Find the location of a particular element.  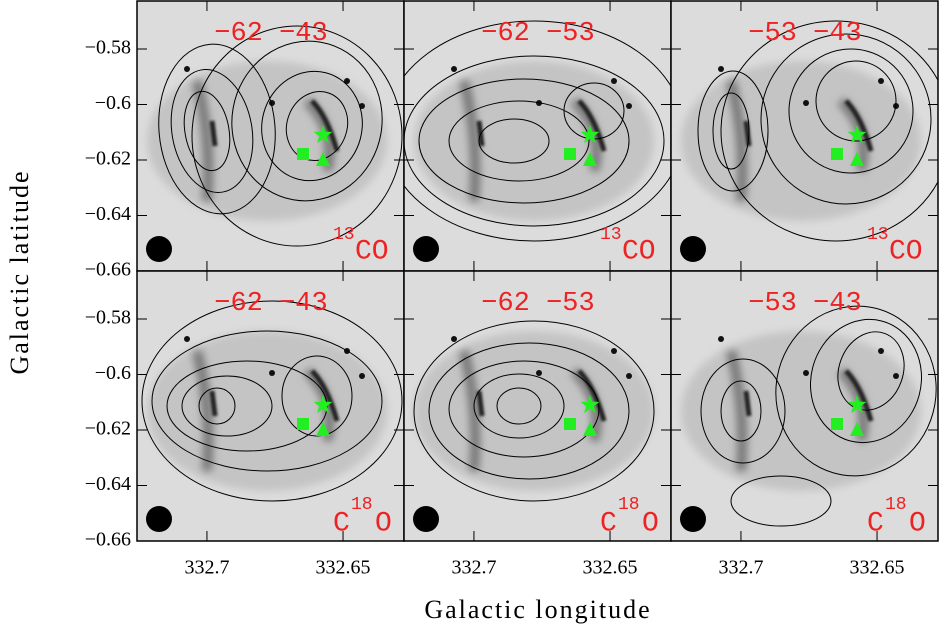

tracer: C is located at coordinates (341, 523).